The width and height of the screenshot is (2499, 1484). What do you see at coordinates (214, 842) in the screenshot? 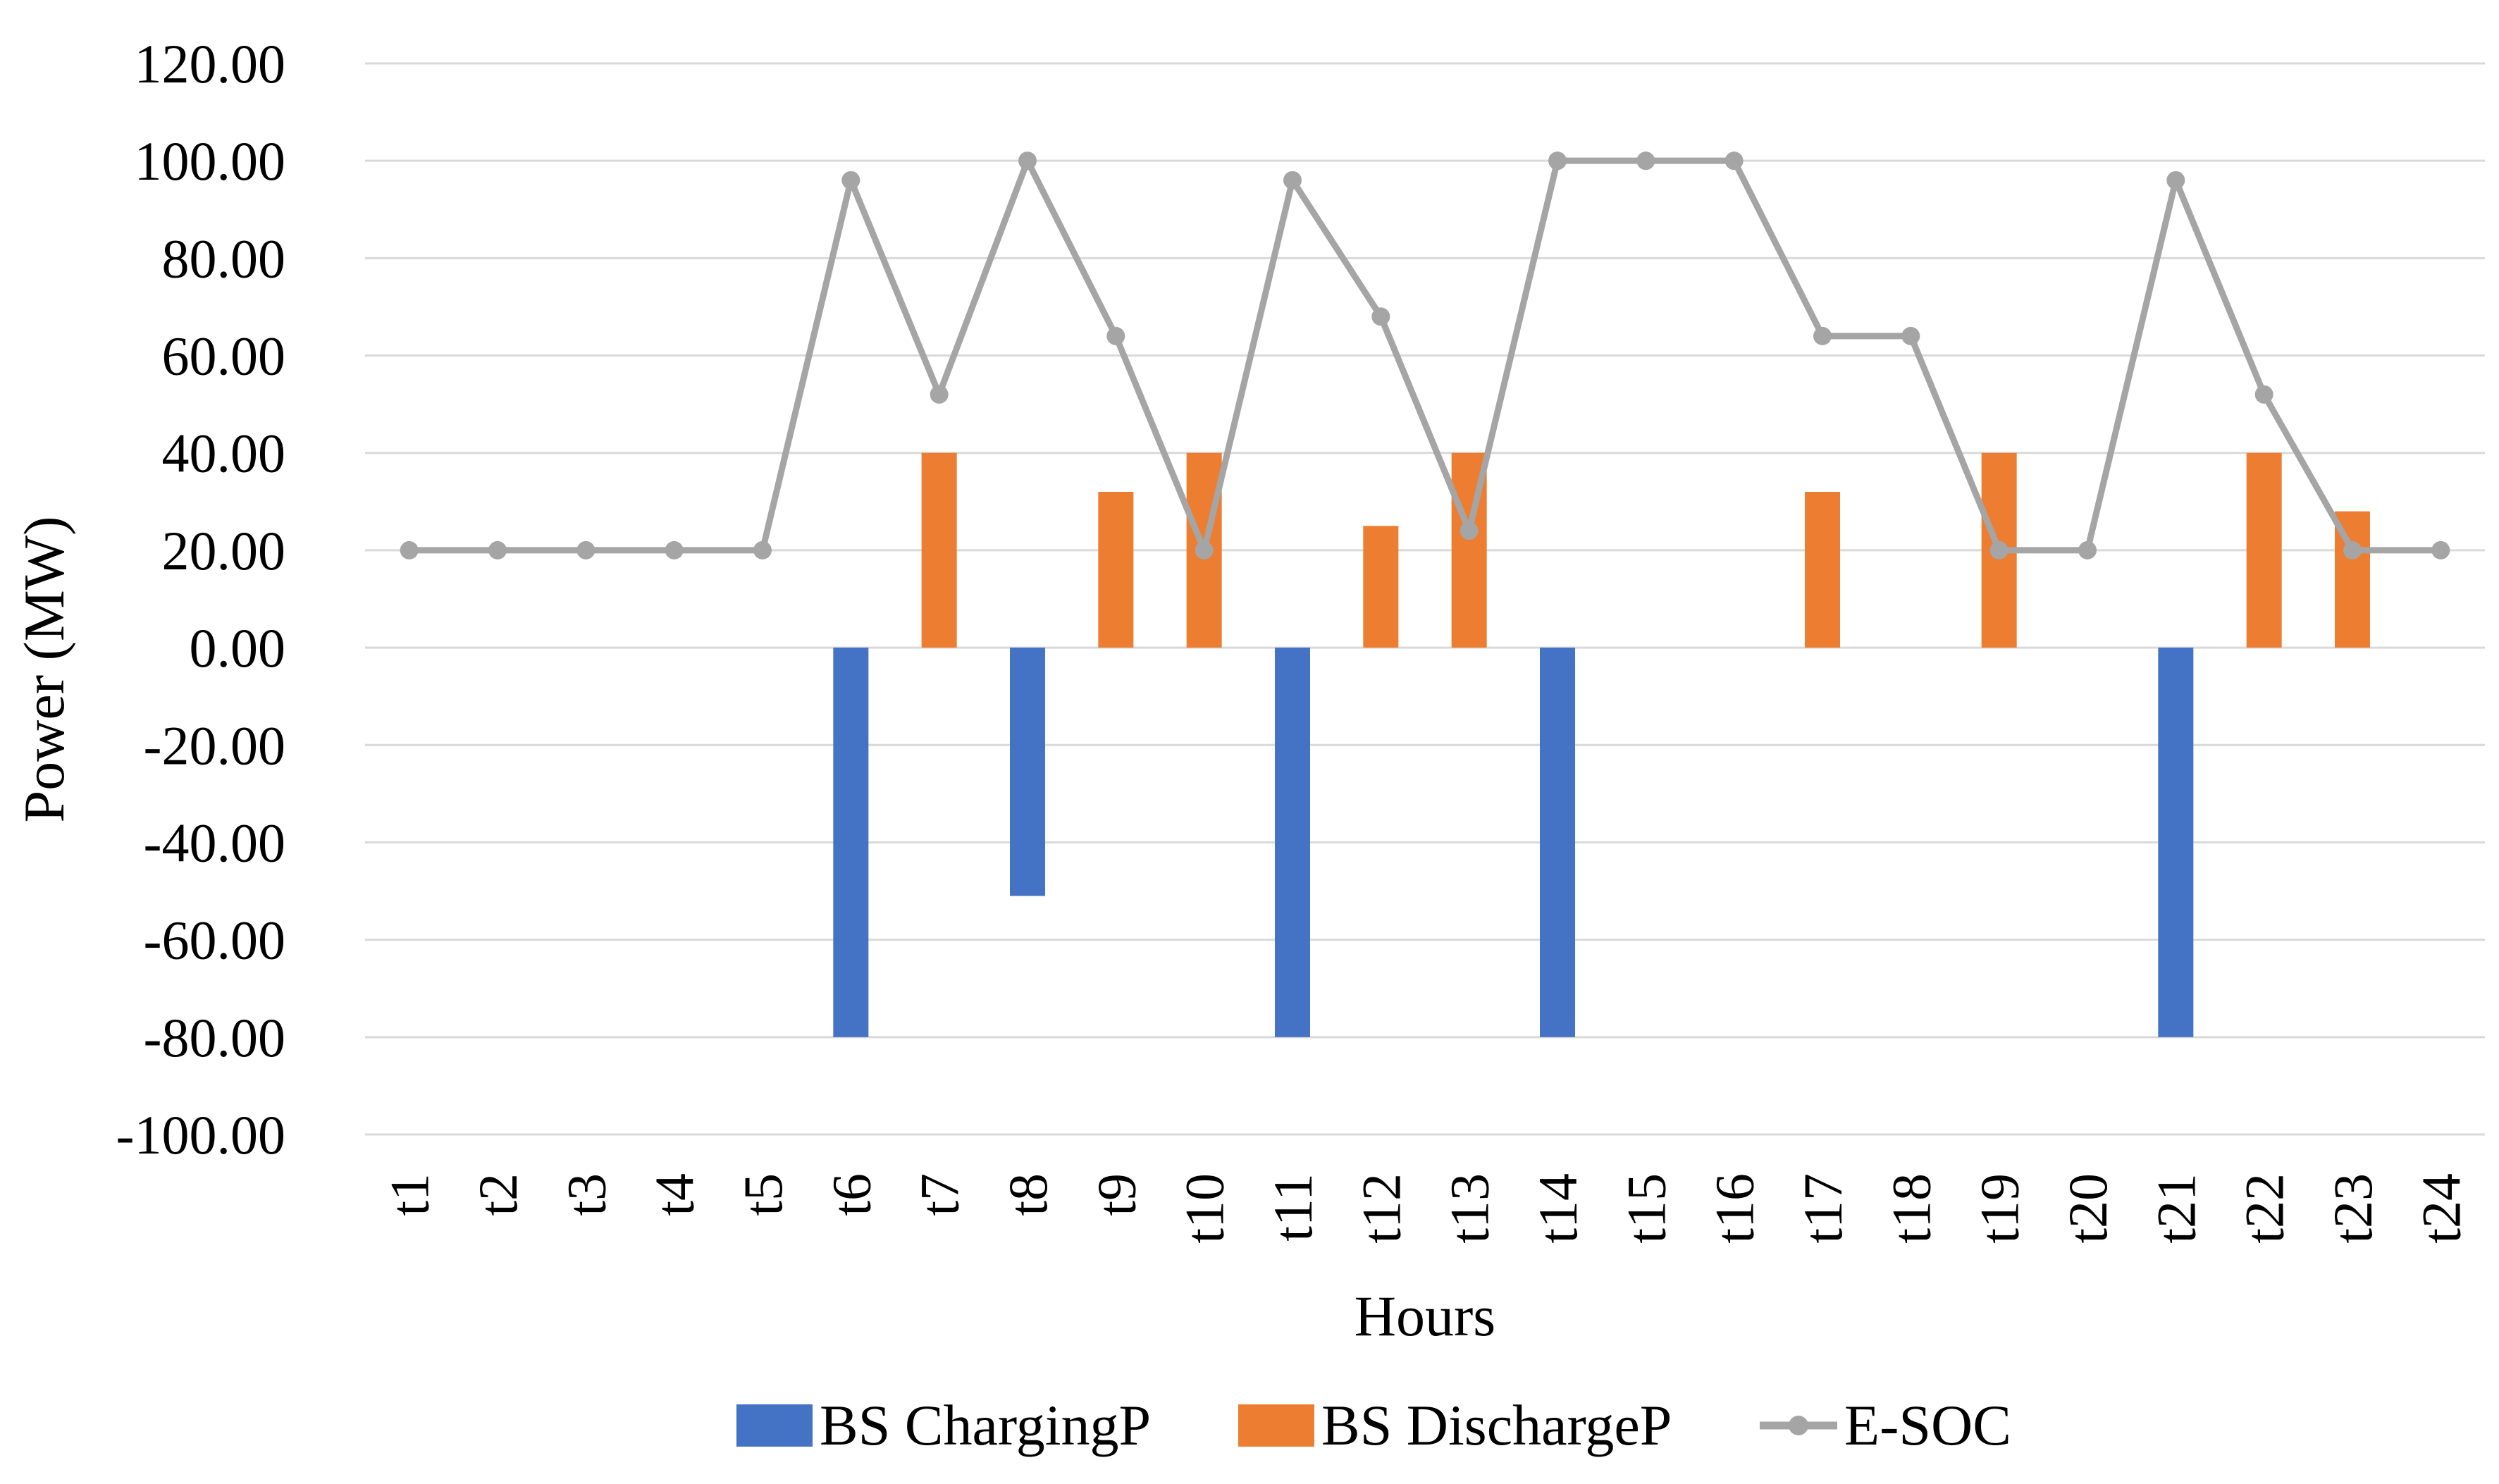
I see `y-tick-label: -40.00` at bounding box center [214, 842].